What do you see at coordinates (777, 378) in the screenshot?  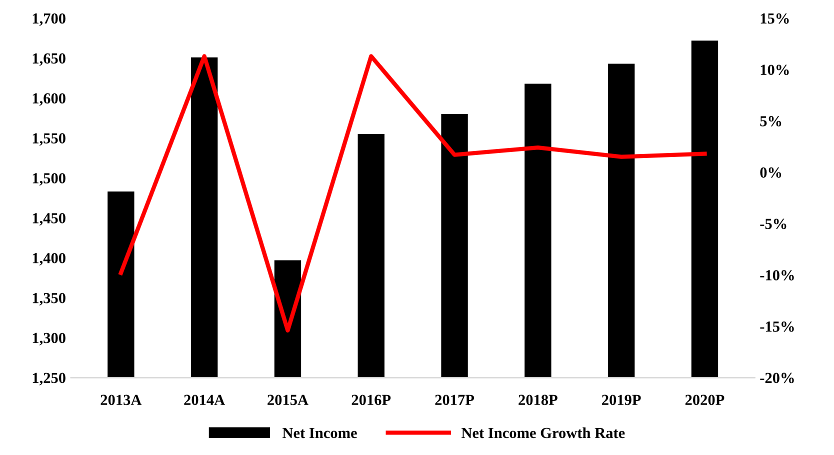 I see `y2-tick-label: -20%` at bounding box center [777, 378].